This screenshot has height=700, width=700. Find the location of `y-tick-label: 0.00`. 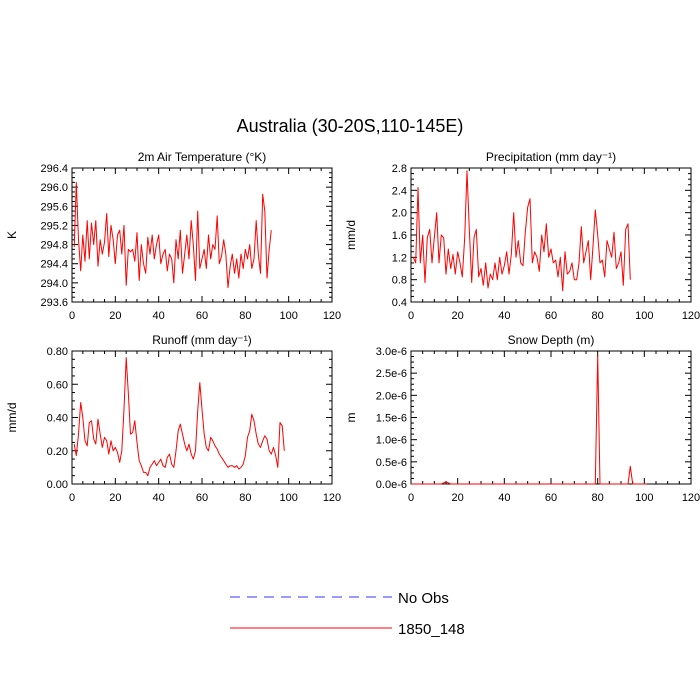

y-tick-label: 0.00 is located at coordinates (57, 485).